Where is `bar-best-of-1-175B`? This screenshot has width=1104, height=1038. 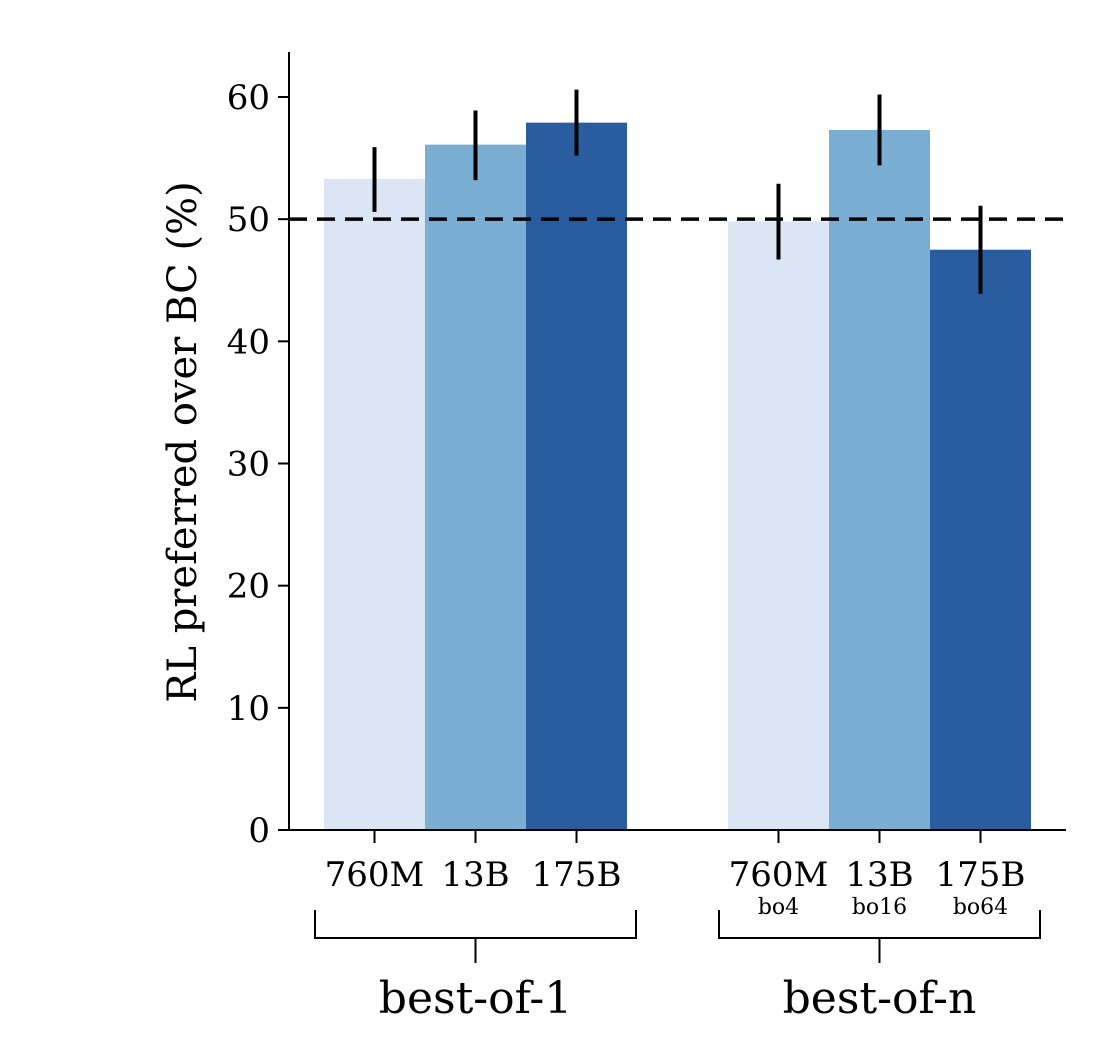
bar-best-of-1-175B is located at coordinates (576, 476).